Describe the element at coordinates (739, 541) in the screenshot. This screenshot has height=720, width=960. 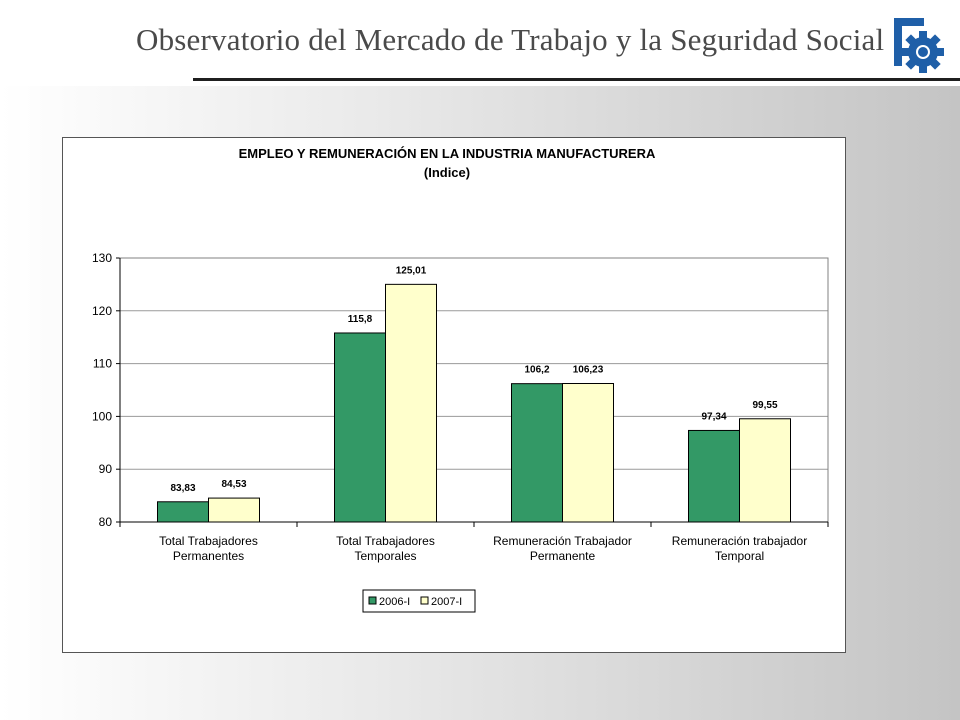
I see `x-category-label: Remuneración trabajador` at that location.